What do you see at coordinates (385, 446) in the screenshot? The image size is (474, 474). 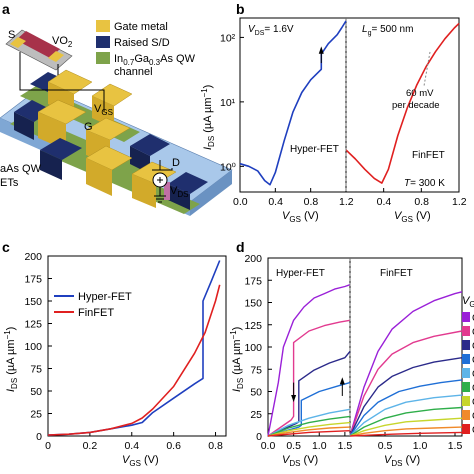 I see `d-right-xtick-label: 0.5` at bounding box center [385, 446].